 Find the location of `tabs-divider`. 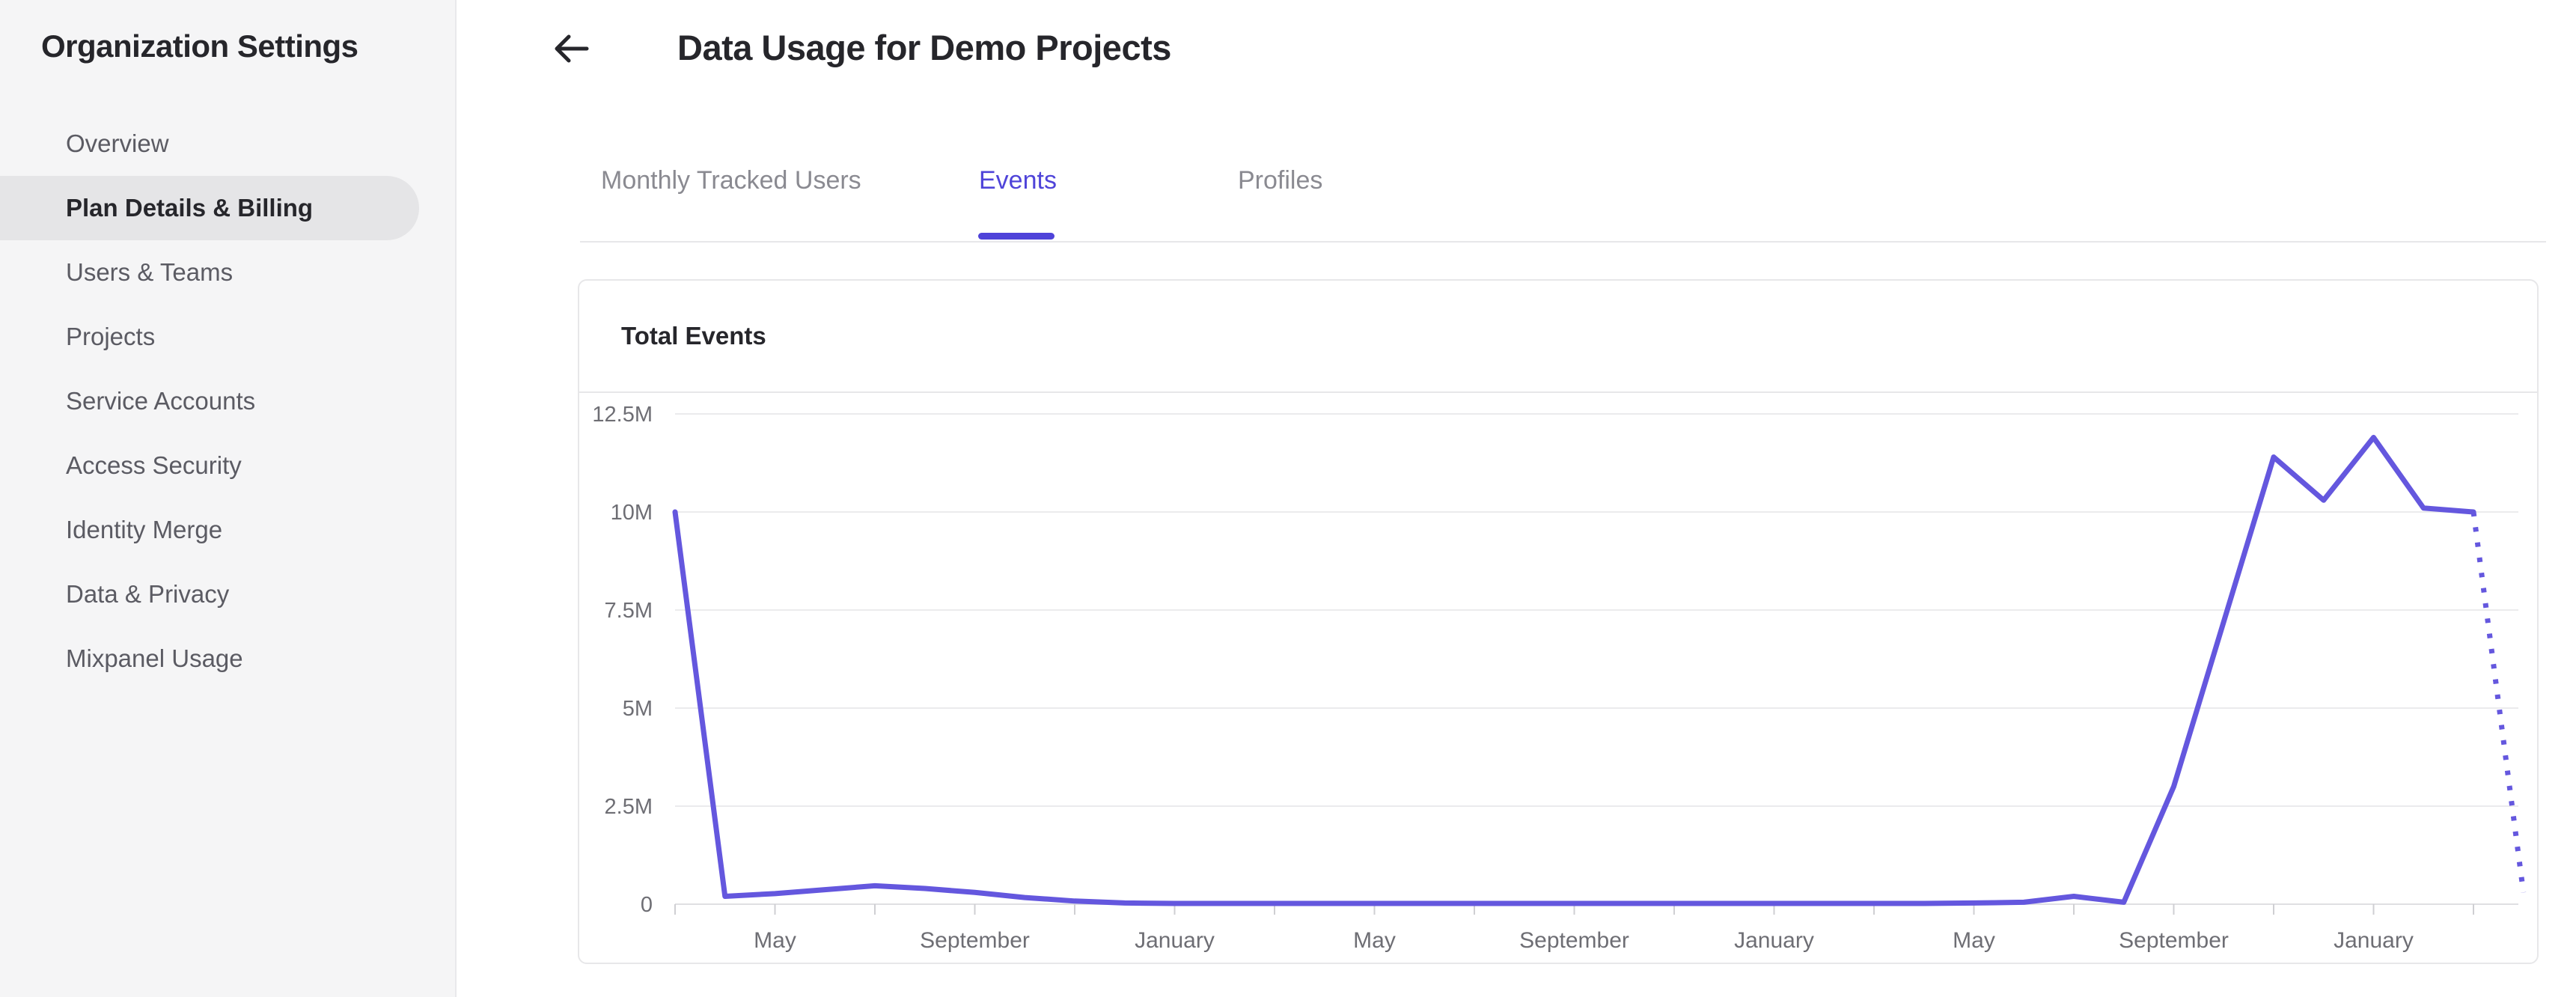

tabs-divider is located at coordinates (1563, 242).